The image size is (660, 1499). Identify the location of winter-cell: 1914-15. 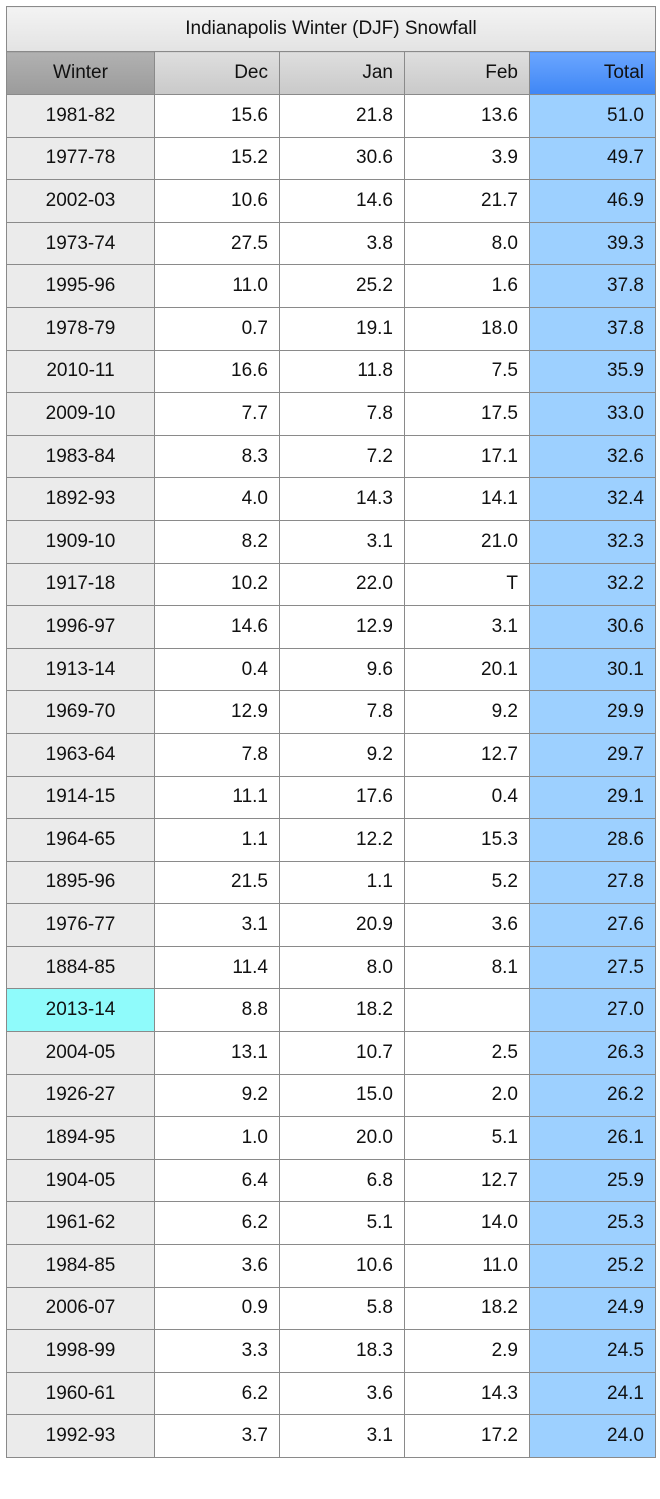
(80, 797).